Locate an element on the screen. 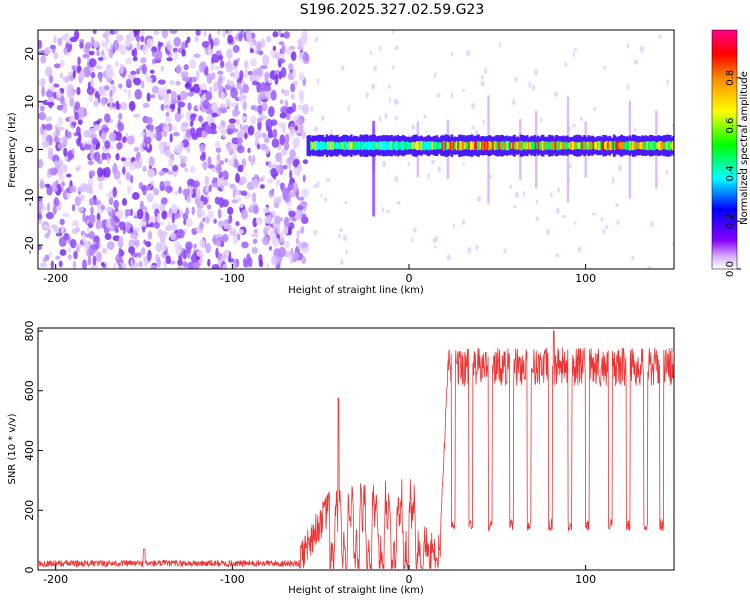 The width and height of the screenshot is (750, 604). snr-y-ticks: 0 200 400 600 800 is located at coordinates (33, 447).